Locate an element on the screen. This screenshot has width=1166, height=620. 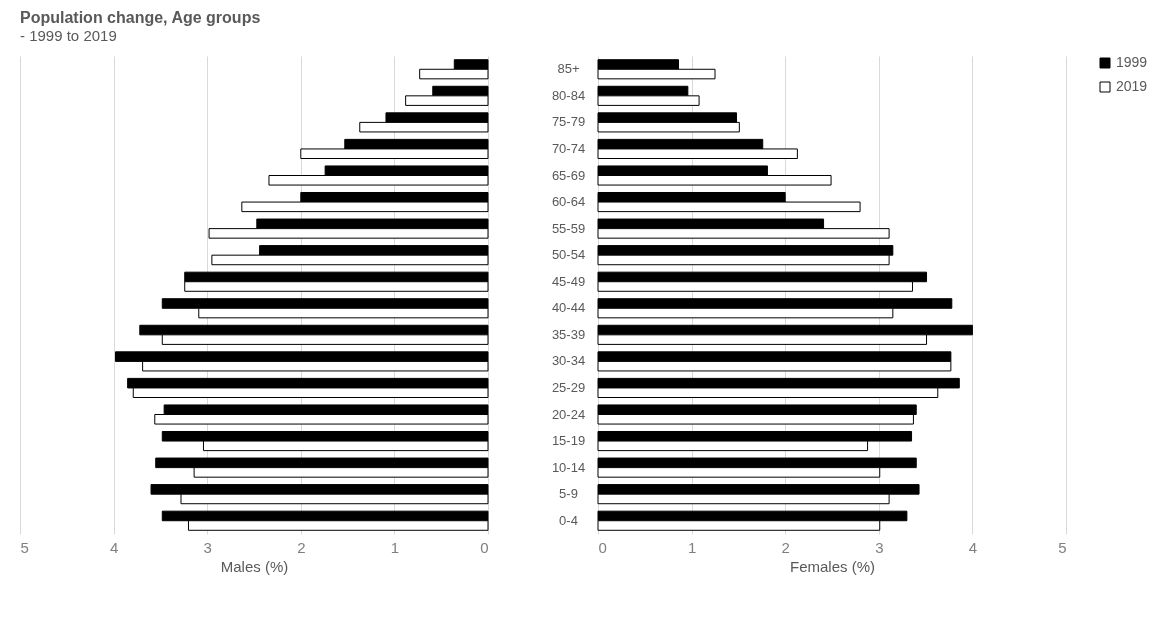
y-tick-label: 40-44 is located at coordinates (568, 308).